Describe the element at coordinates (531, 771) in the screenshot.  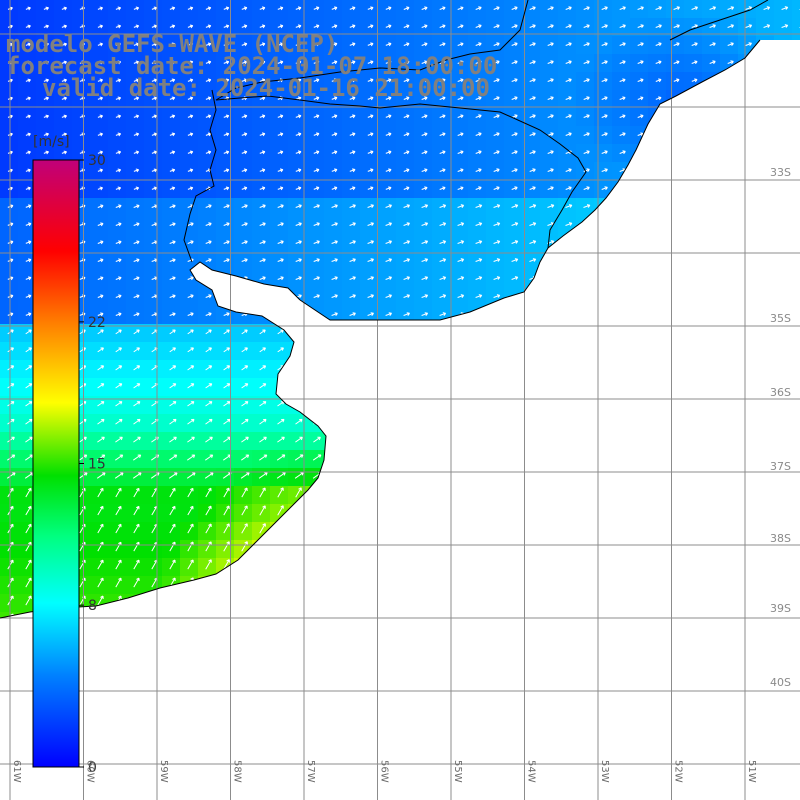
I see `longitude-label: 54W` at that location.